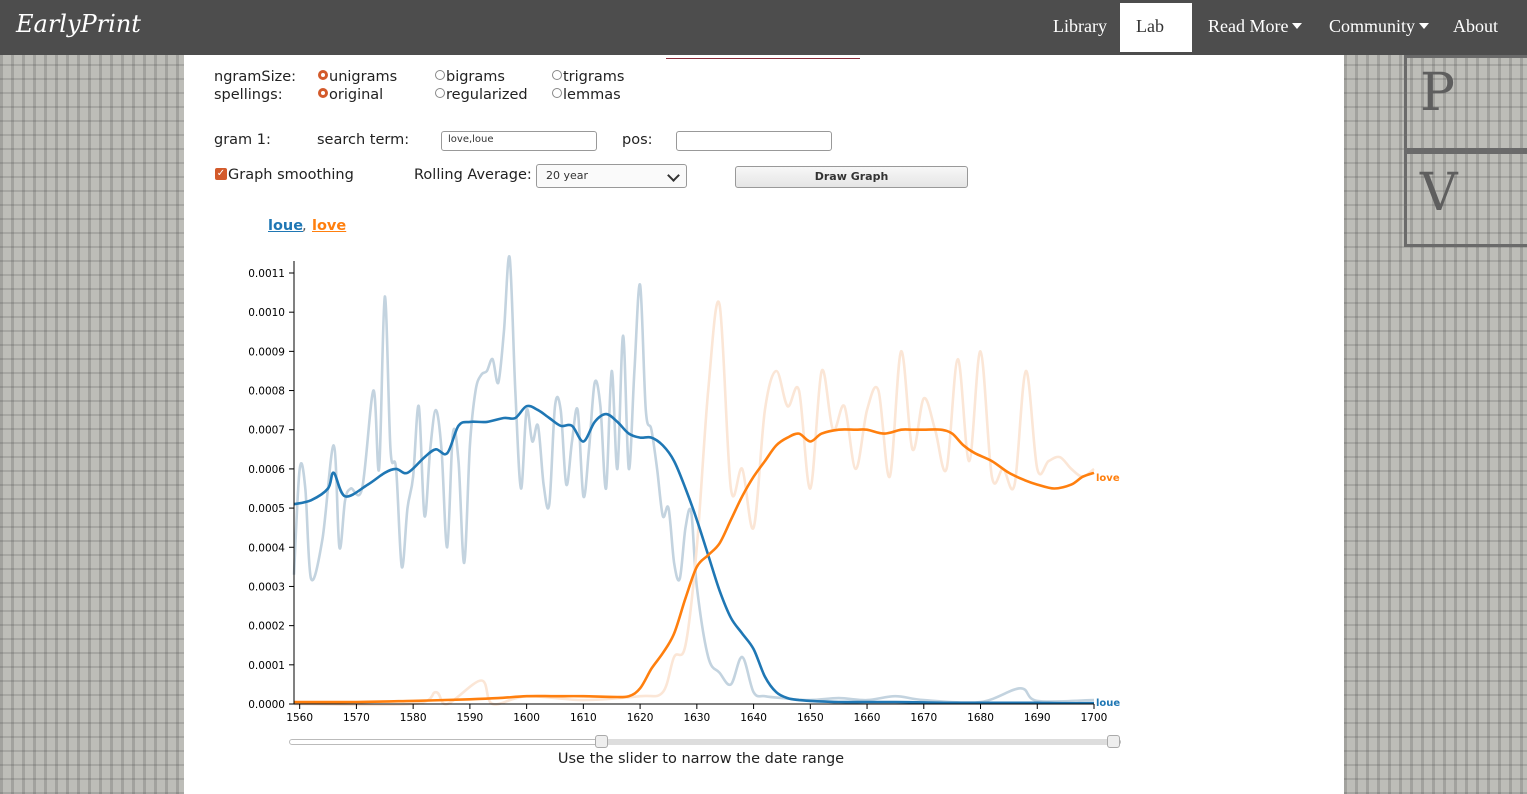  What do you see at coordinates (923, 718) in the screenshot?
I see `x-tick-label: 1670` at bounding box center [923, 718].